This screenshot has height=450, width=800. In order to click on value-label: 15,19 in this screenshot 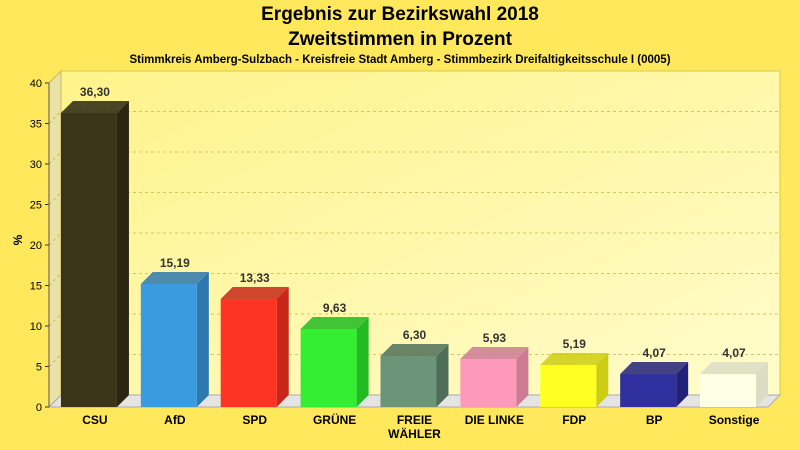, I will do `click(175, 263)`.